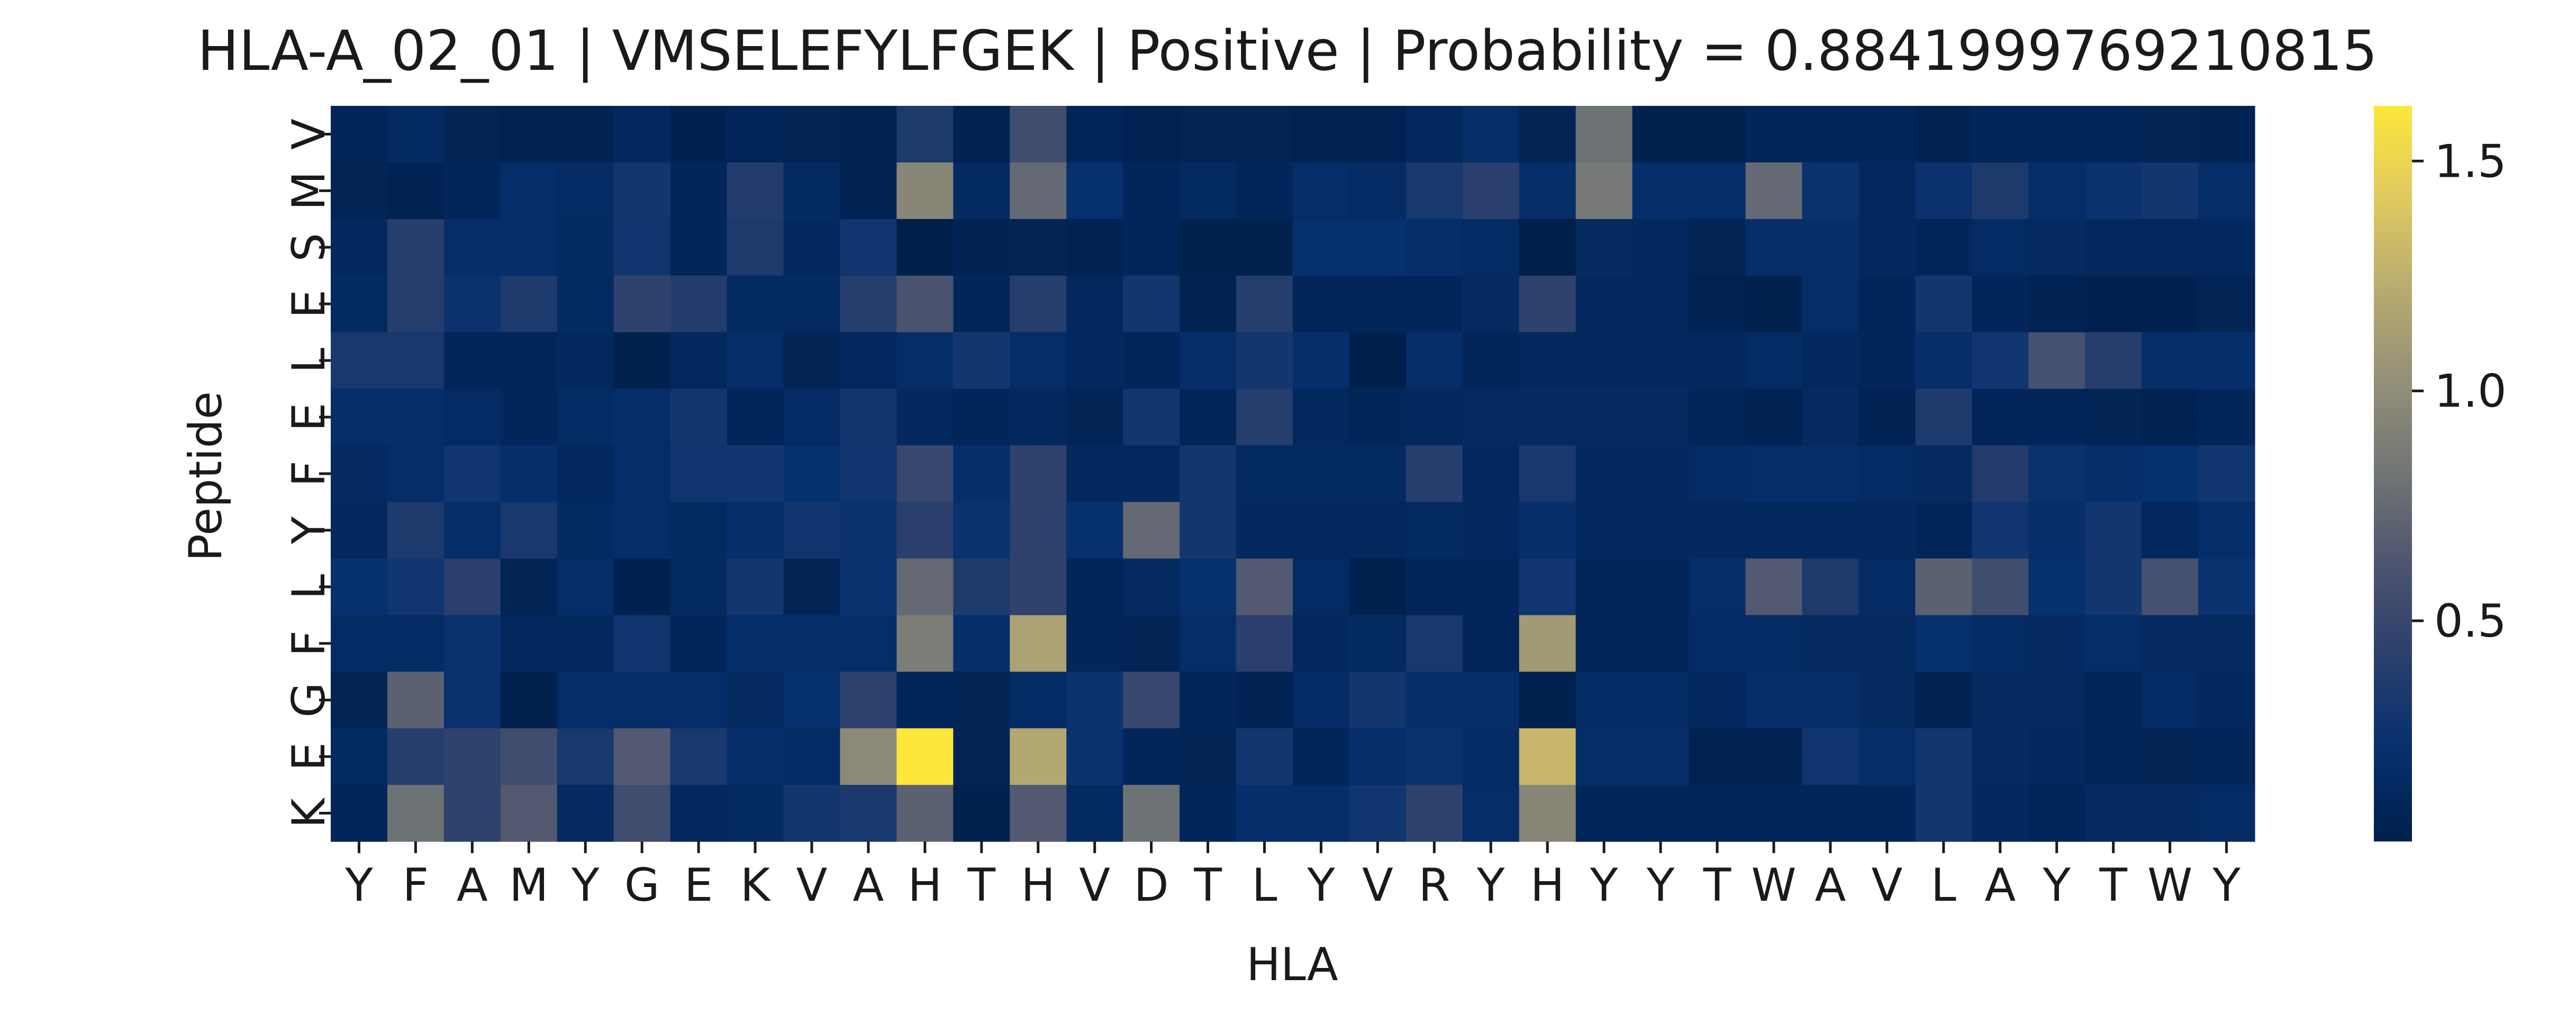  I want to click on colorbar-tick-label: 0.5, so click(2470, 621).